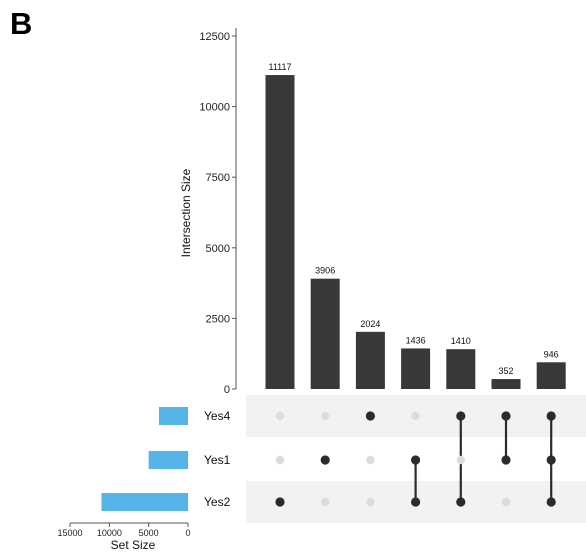 The image size is (586, 553). What do you see at coordinates (416, 340) in the screenshot?
I see `bar-value-label: 1436` at bounding box center [416, 340].